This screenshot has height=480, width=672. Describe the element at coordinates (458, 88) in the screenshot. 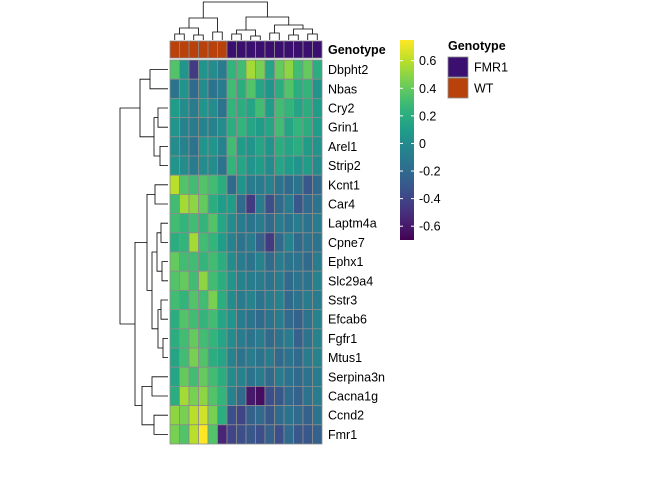

I see `legend-swatch` at that location.